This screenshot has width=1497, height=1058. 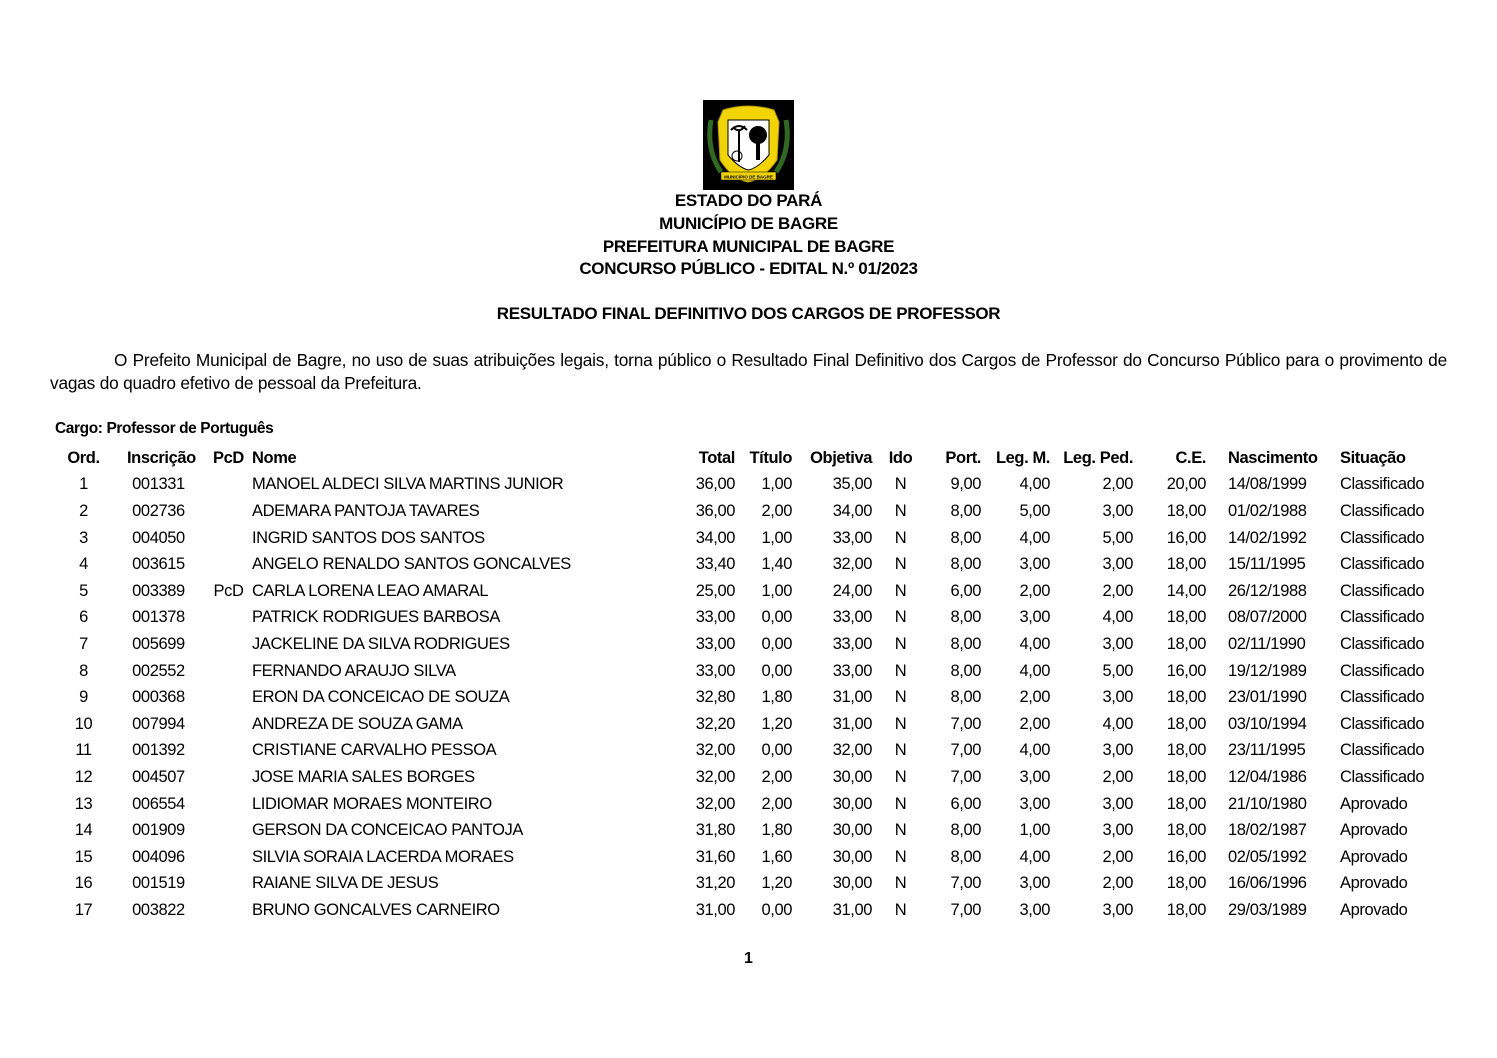 What do you see at coordinates (158, 830) in the screenshot?
I see `cell-inscricao: 001909` at bounding box center [158, 830].